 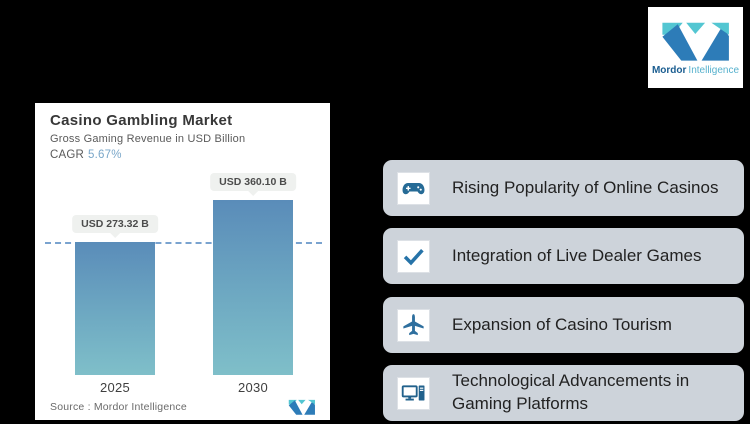 I want to click on desktop-computer-icon, so click(x=413, y=393).